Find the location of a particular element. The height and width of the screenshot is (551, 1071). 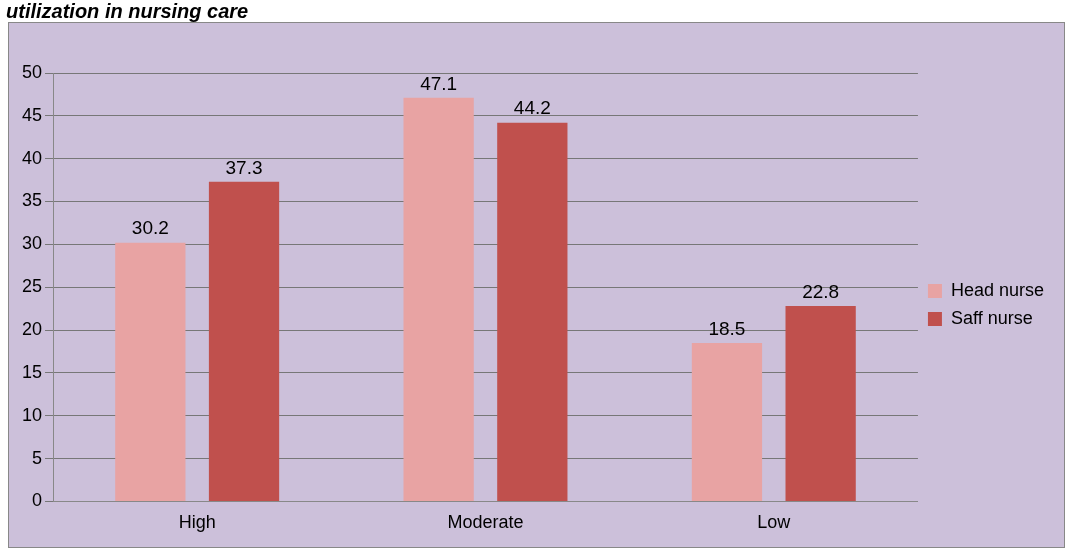

data-label: 44.2 is located at coordinates (532, 108).